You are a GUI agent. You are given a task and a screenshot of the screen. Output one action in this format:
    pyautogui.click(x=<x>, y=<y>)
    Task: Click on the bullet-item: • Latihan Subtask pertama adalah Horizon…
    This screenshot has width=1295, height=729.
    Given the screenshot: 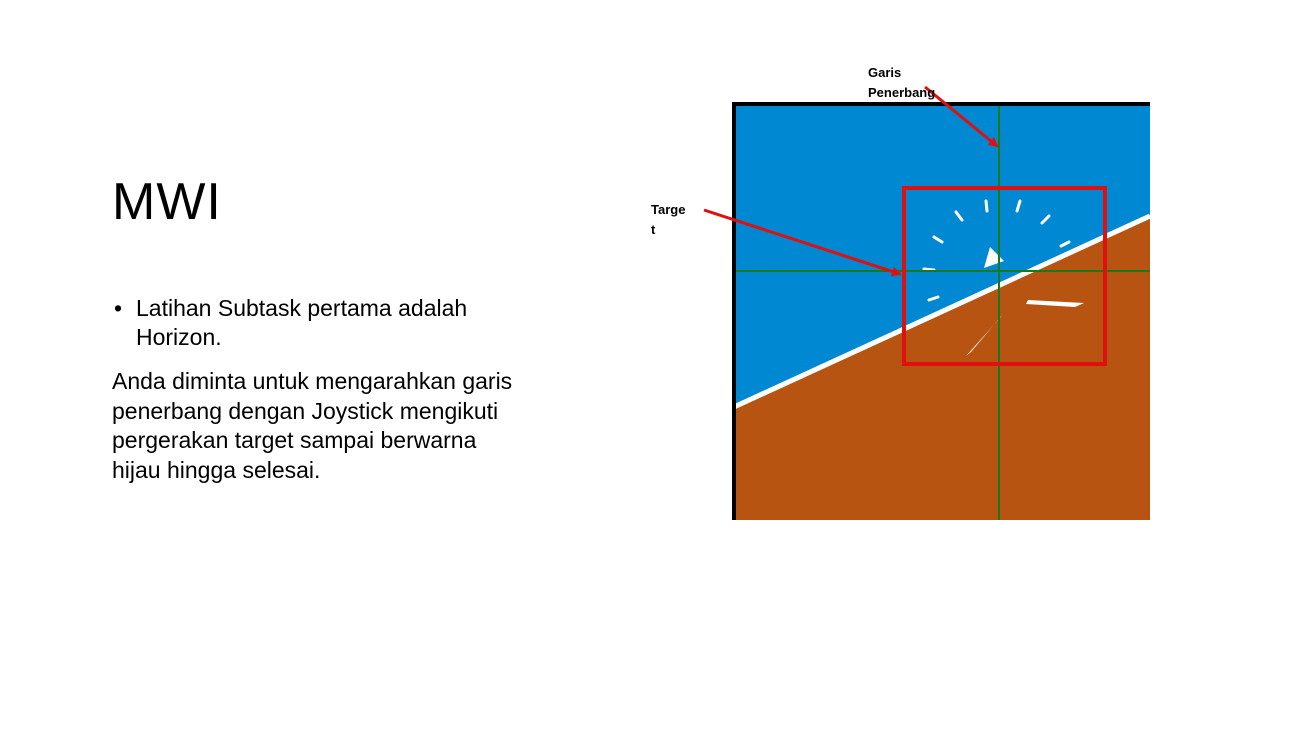 What is the action you would take?
    pyautogui.click(x=314, y=323)
    